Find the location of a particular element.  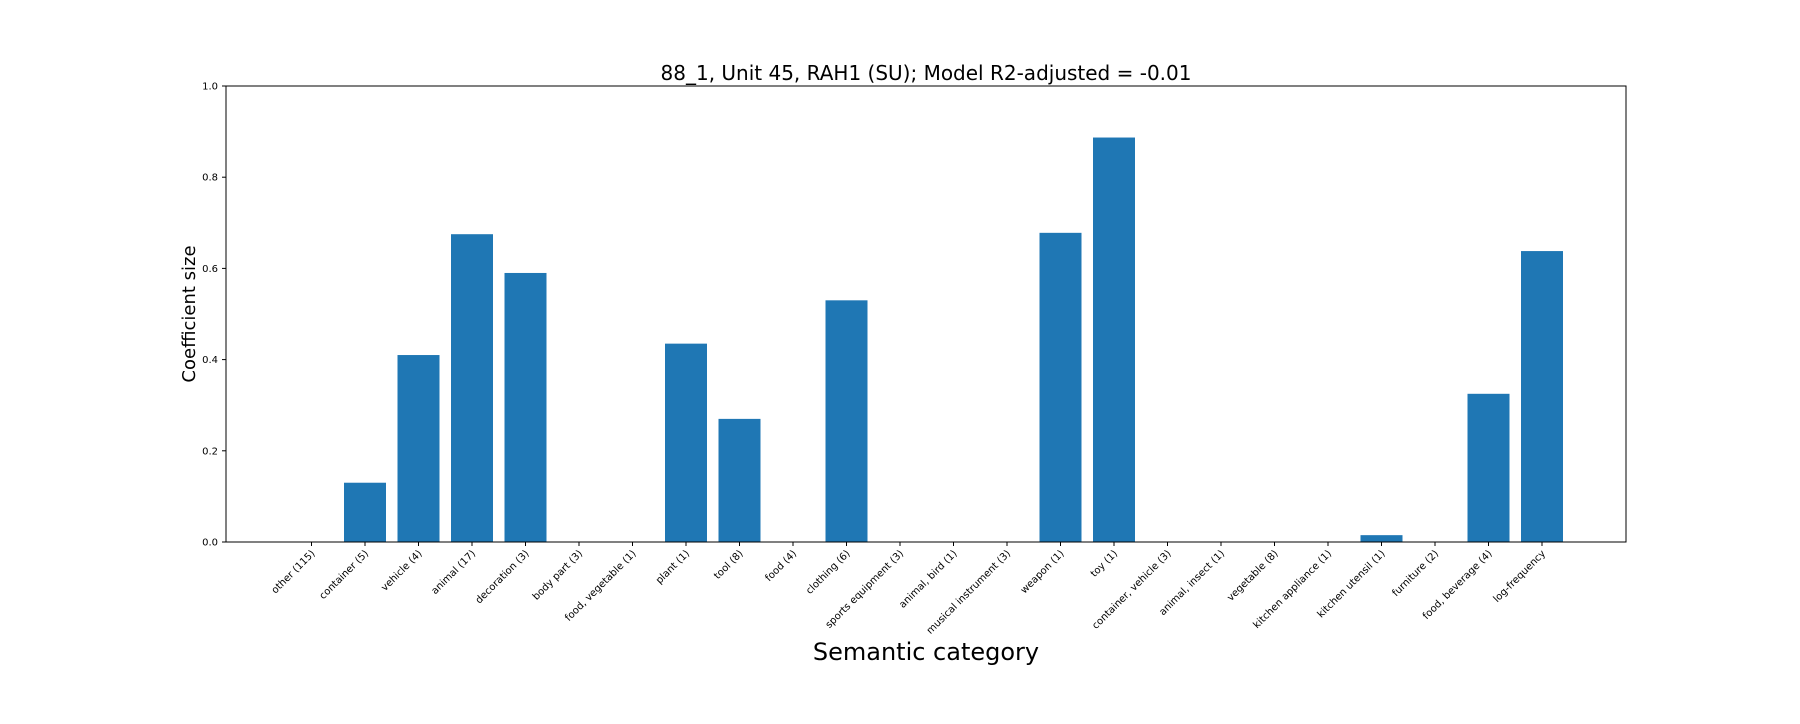

y-tick-label: 1.0 is located at coordinates (210, 87).